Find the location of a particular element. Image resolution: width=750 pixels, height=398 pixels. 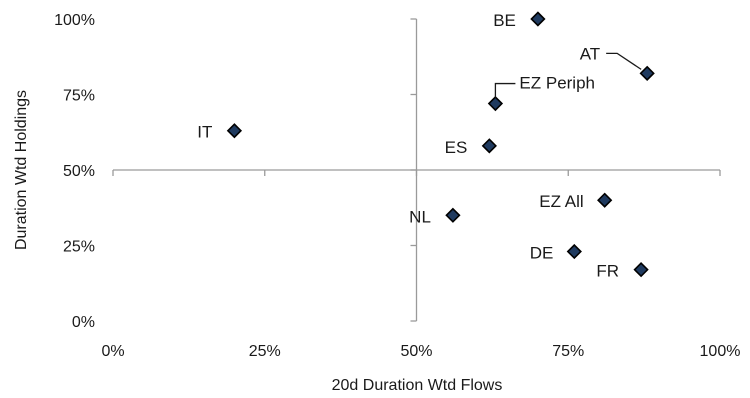

x-tick-label: 50% is located at coordinates (416, 351).